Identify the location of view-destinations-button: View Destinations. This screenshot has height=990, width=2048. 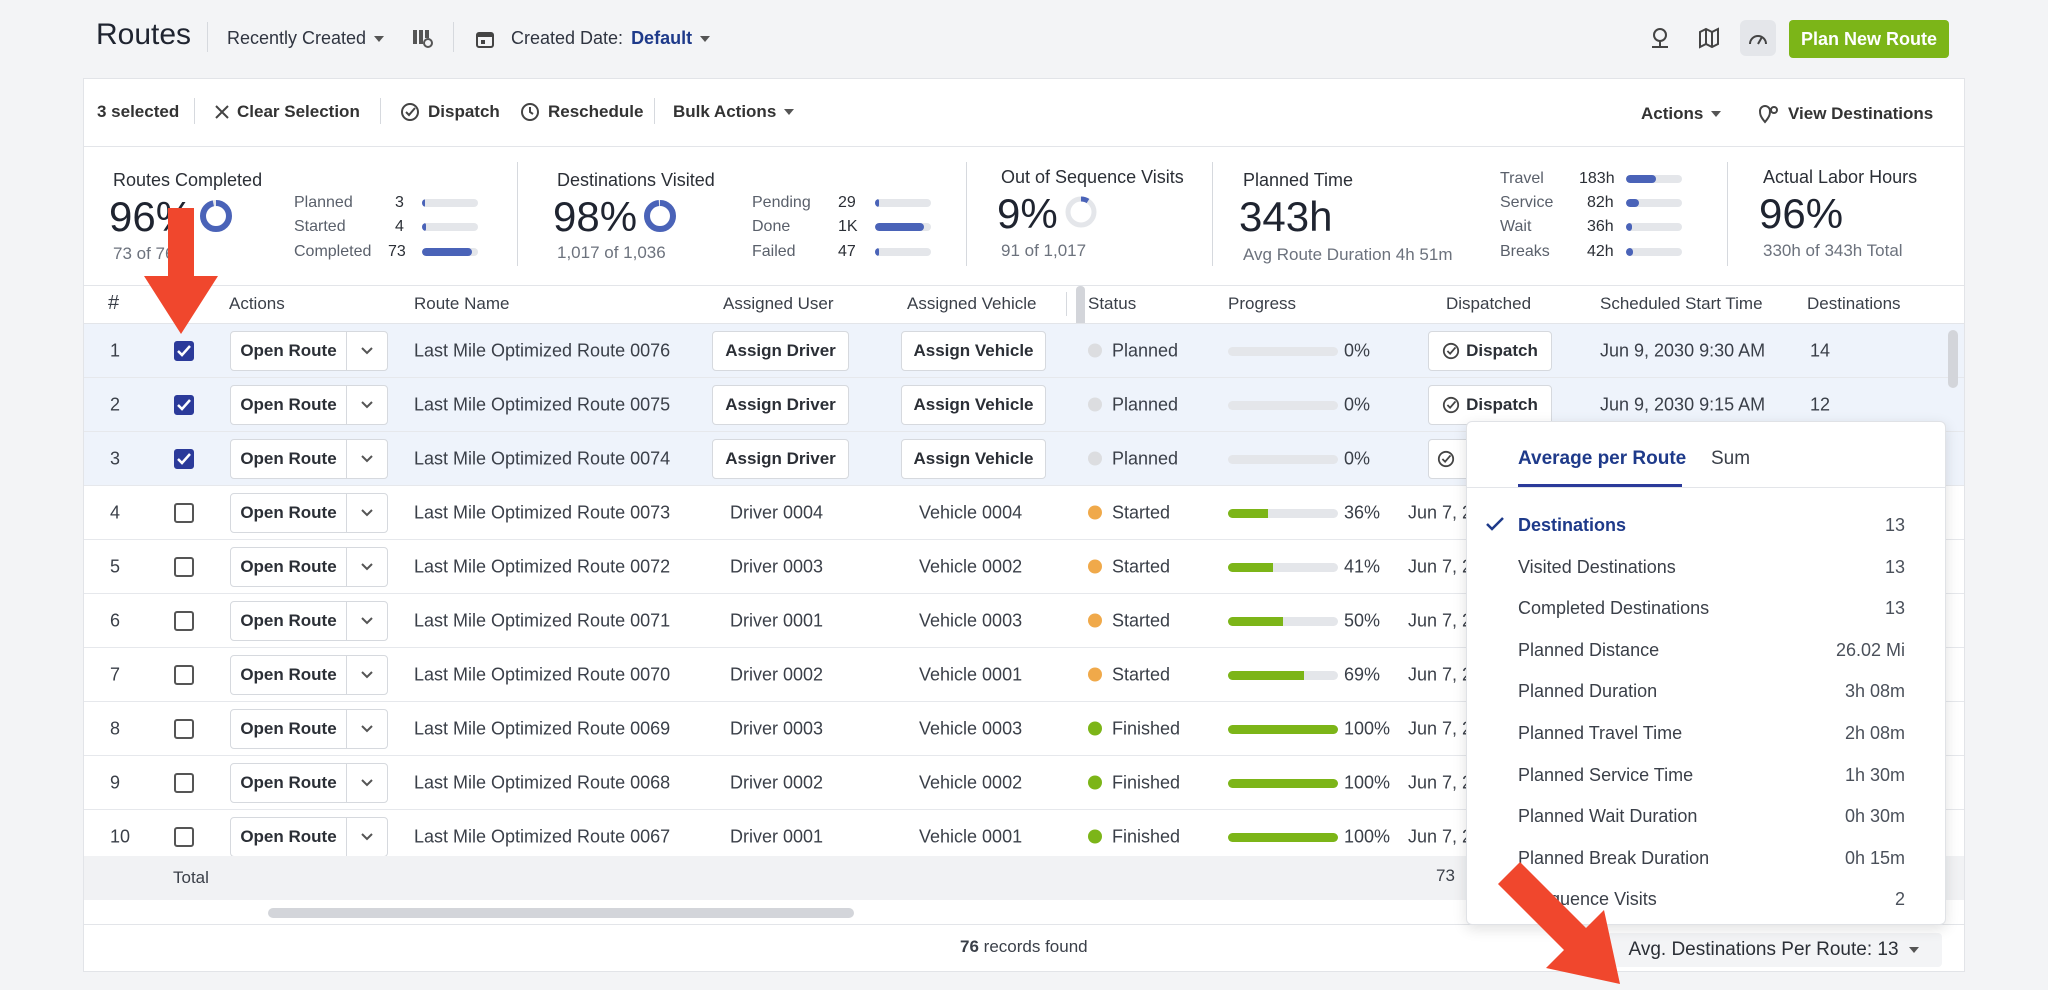
(1845, 114).